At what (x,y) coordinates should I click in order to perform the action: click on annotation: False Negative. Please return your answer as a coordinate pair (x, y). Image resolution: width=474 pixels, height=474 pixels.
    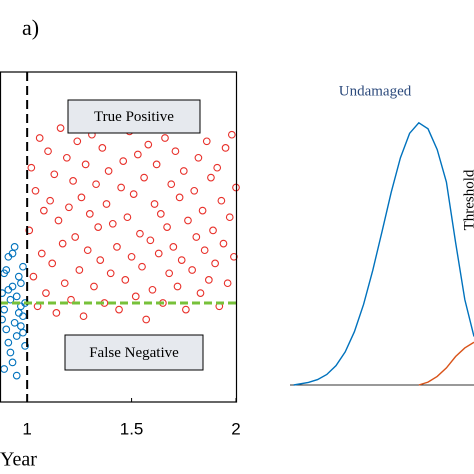
    Looking at the image, I should click on (134, 353).